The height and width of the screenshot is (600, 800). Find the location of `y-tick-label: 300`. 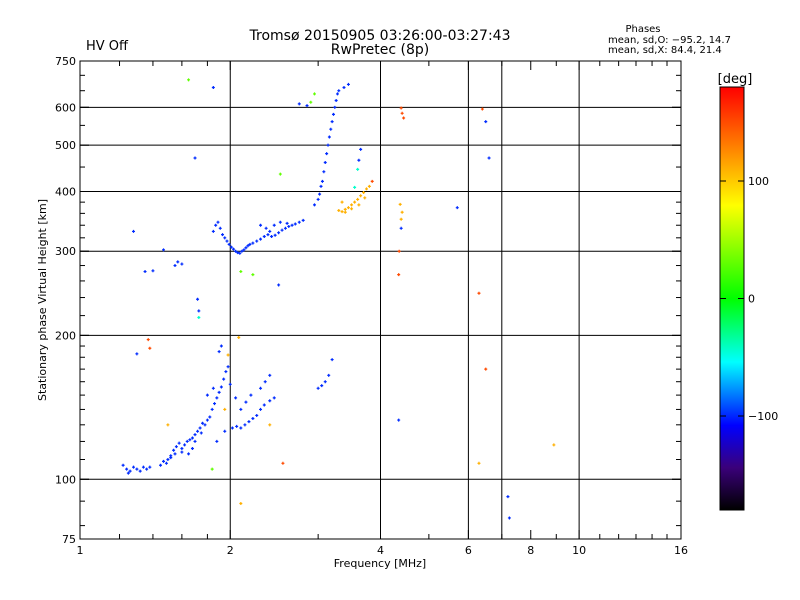

y-tick-label: 300 is located at coordinates (65, 251).